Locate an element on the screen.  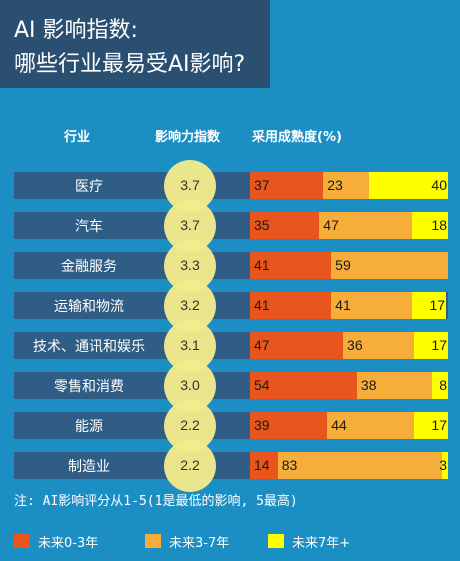
industry-label: 医疗 is located at coordinates (89, 187).